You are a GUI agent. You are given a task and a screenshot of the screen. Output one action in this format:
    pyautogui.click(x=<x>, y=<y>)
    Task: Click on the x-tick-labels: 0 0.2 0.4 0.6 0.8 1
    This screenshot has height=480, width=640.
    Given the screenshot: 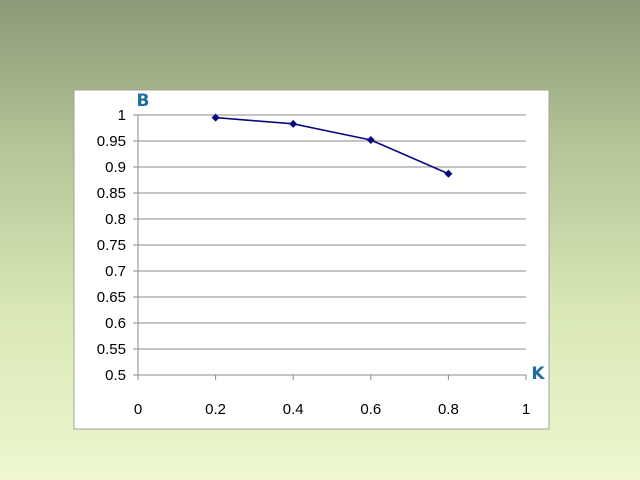 What is the action you would take?
    pyautogui.click(x=332, y=409)
    